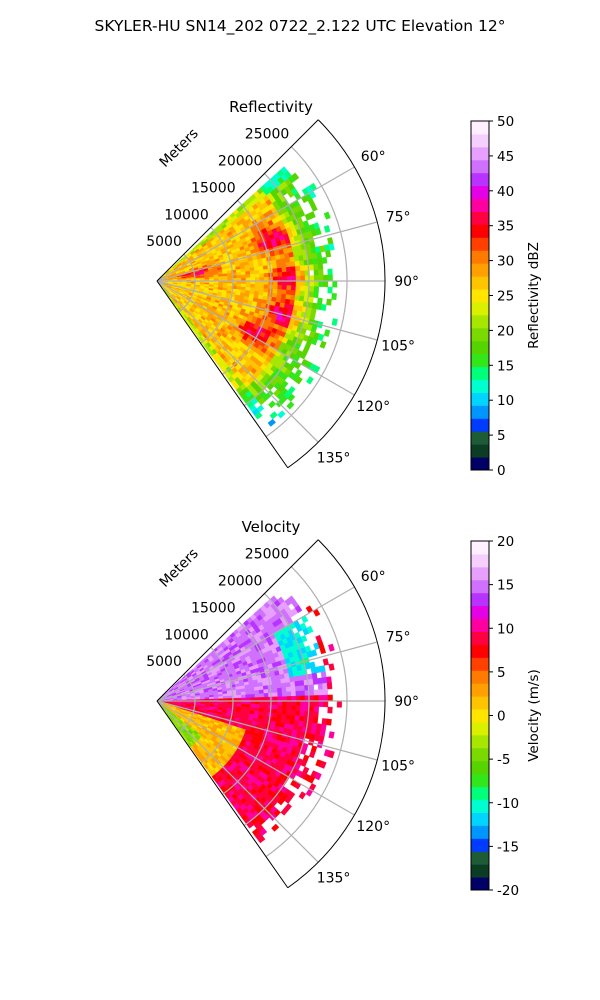 This screenshot has width=600, height=1000. Describe the element at coordinates (398, 637) in the screenshot. I see `angular-tick-label: 75°` at that location.